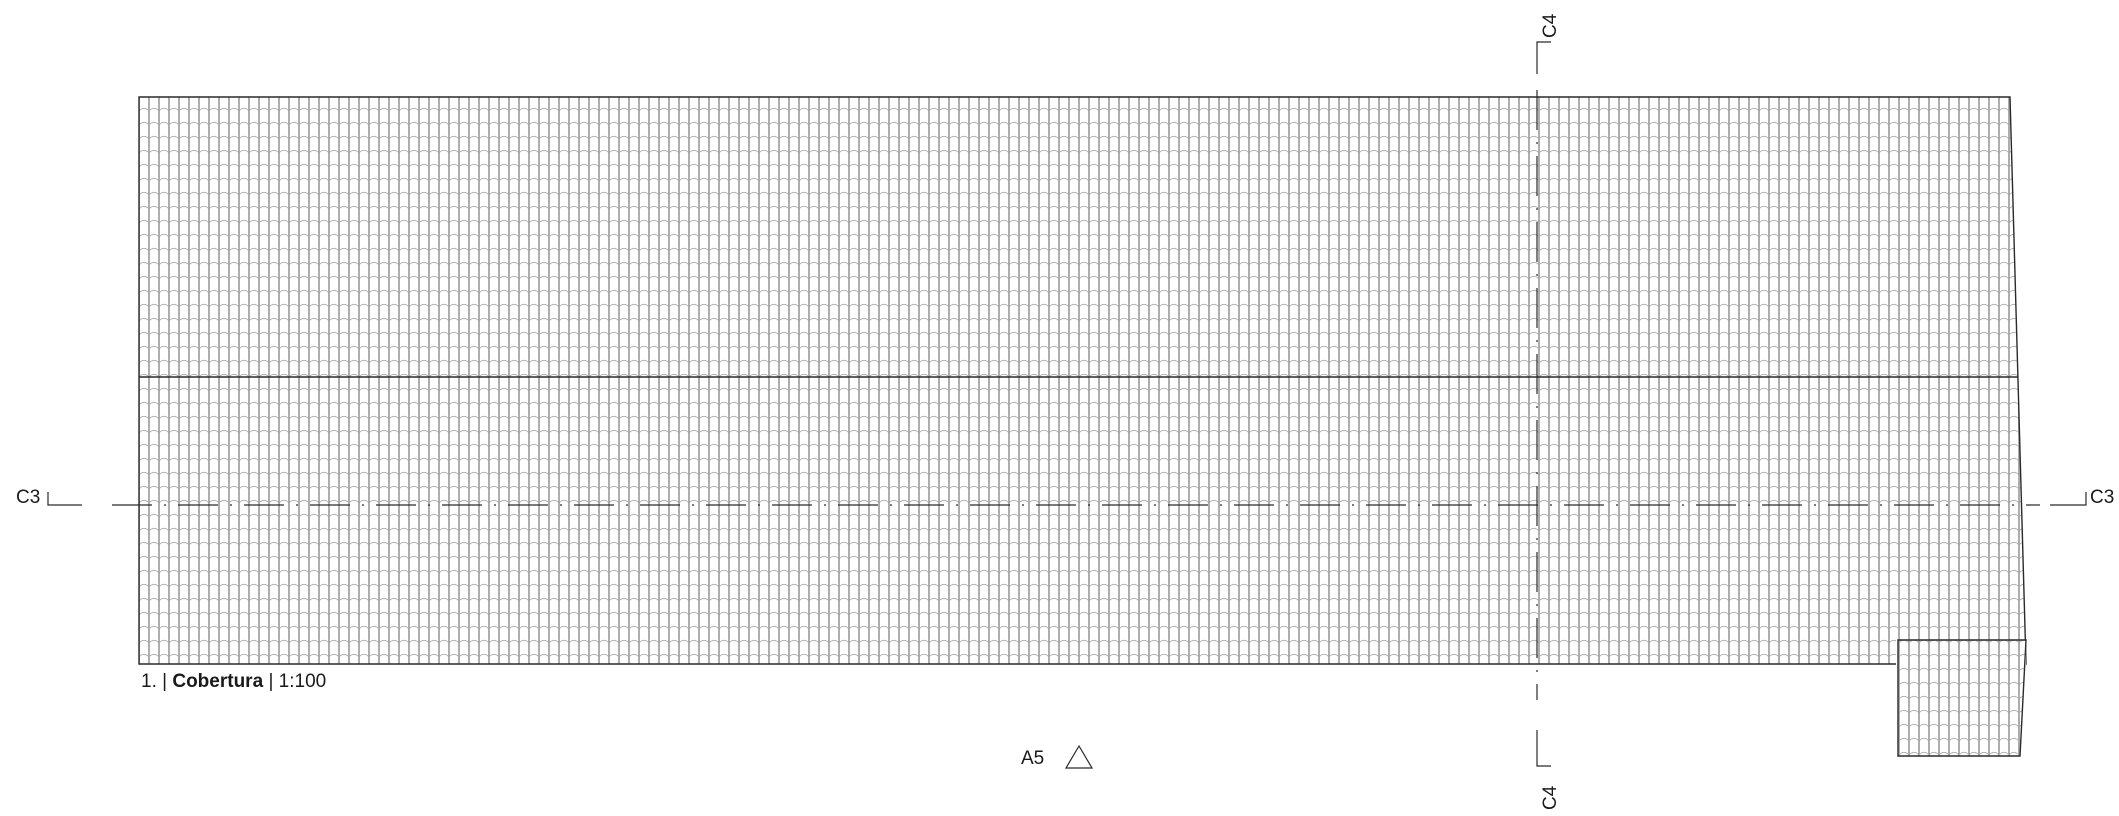  Describe the element at coordinates (1079, 756) in the screenshot. I see `triangle-up-icon` at that location.